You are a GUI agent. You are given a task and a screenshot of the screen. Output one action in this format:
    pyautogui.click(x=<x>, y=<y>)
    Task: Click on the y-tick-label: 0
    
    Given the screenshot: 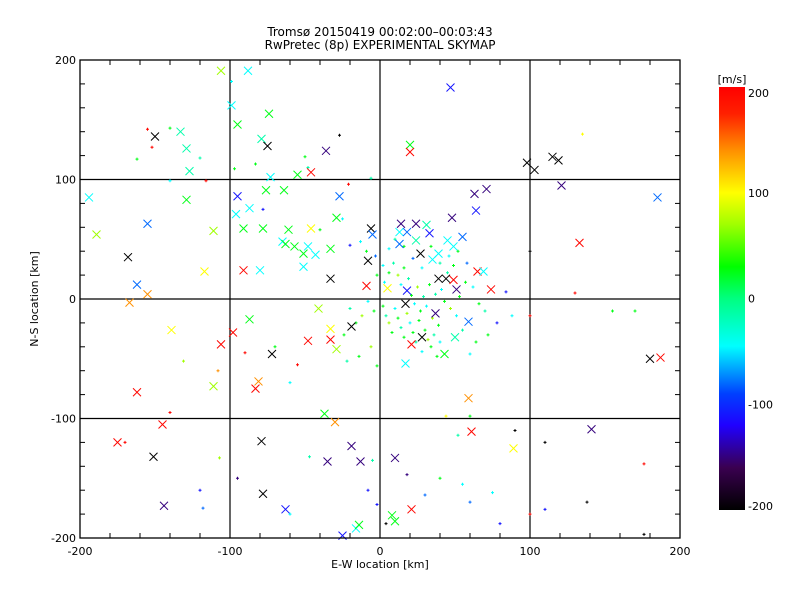 What is the action you would take?
    pyautogui.click(x=72, y=299)
    